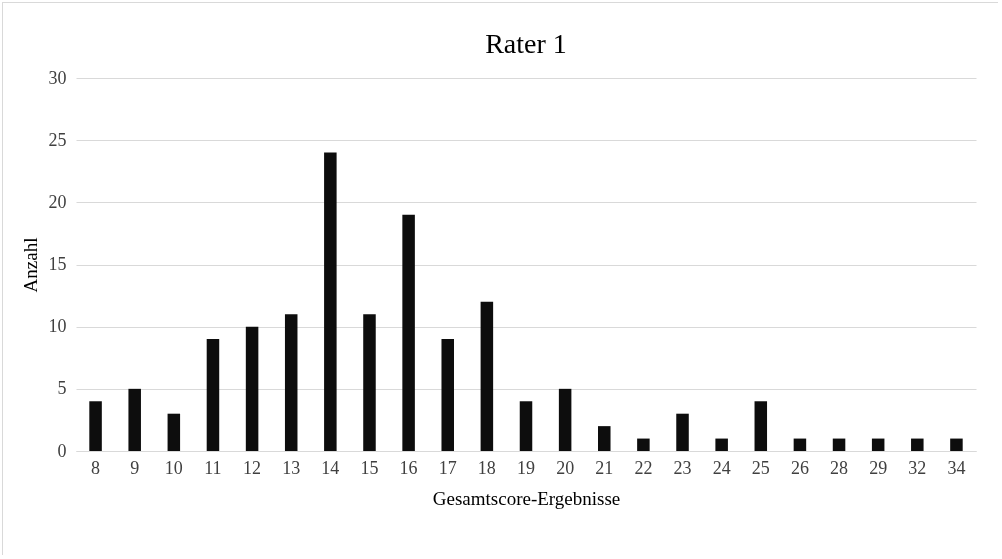 The width and height of the screenshot is (1002, 559). Describe the element at coordinates (62, 450) in the screenshot. I see `y-tick-label: 0` at that location.